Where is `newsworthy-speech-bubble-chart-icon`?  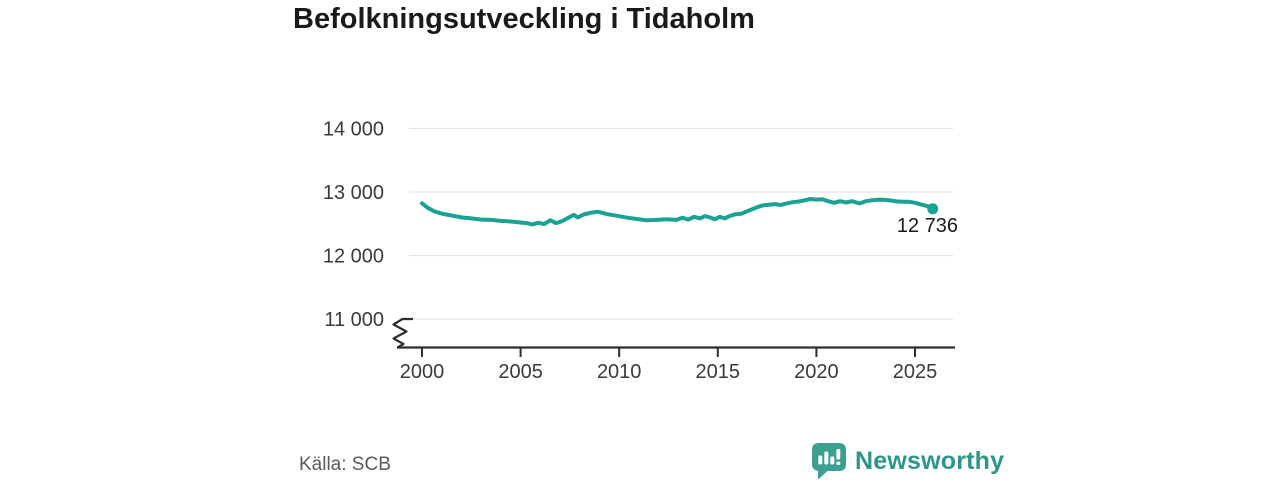 newsworthy-speech-bubble-chart-icon is located at coordinates (829, 461).